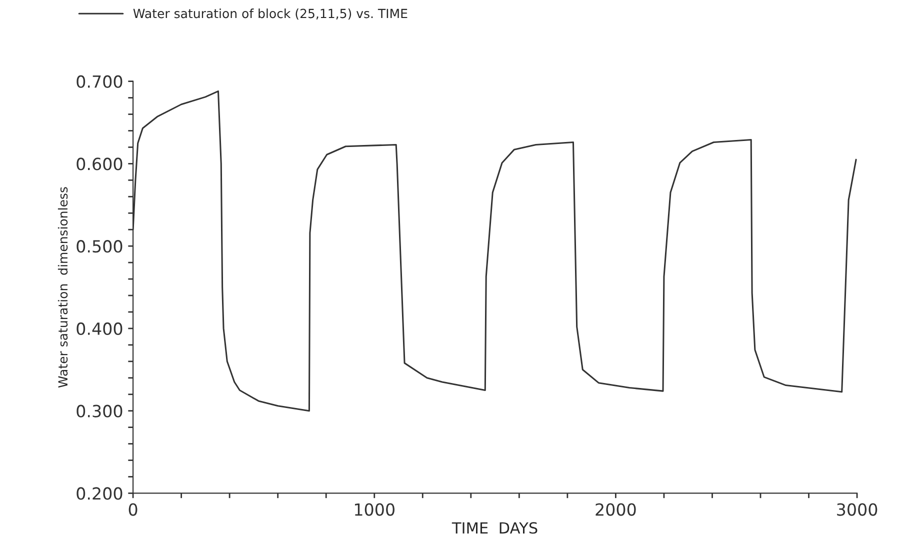 This screenshot has height=542, width=905. I want to click on x-axis-title: TIME DAYS, so click(495, 528).